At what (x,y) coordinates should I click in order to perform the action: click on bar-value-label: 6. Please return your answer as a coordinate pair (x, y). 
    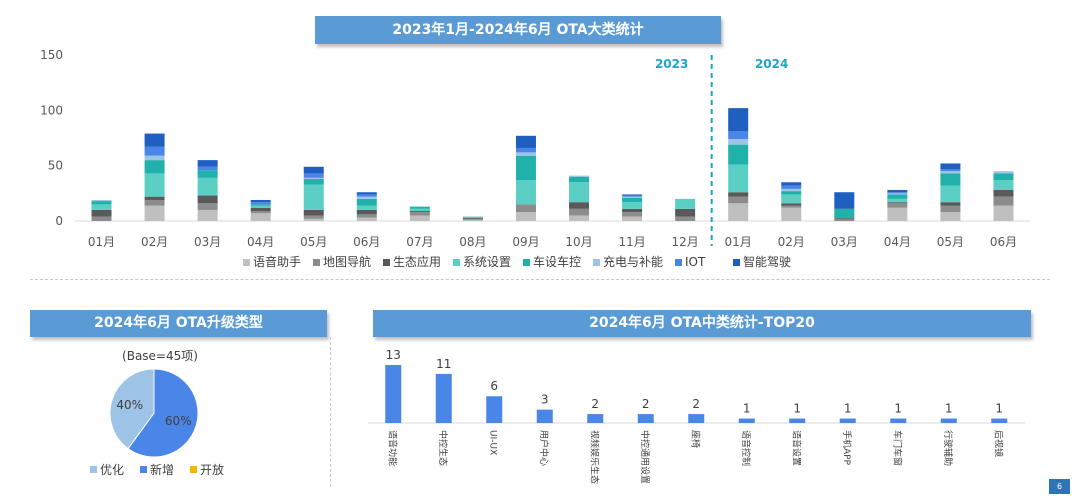
    Looking at the image, I should click on (494, 386).